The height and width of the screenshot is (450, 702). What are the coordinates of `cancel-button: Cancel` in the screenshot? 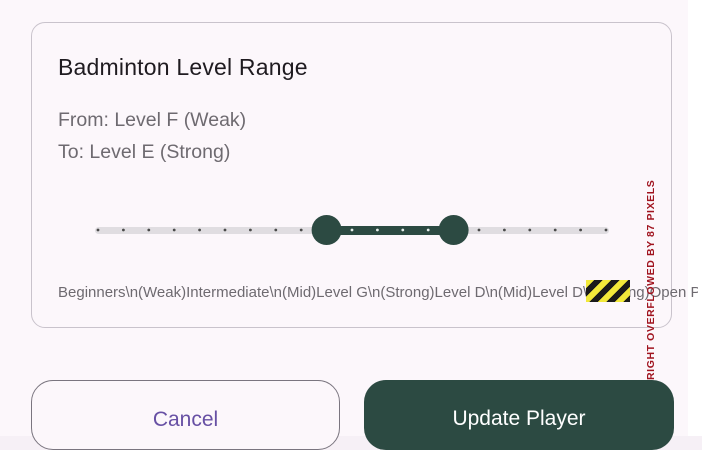 It's located at (185, 415).